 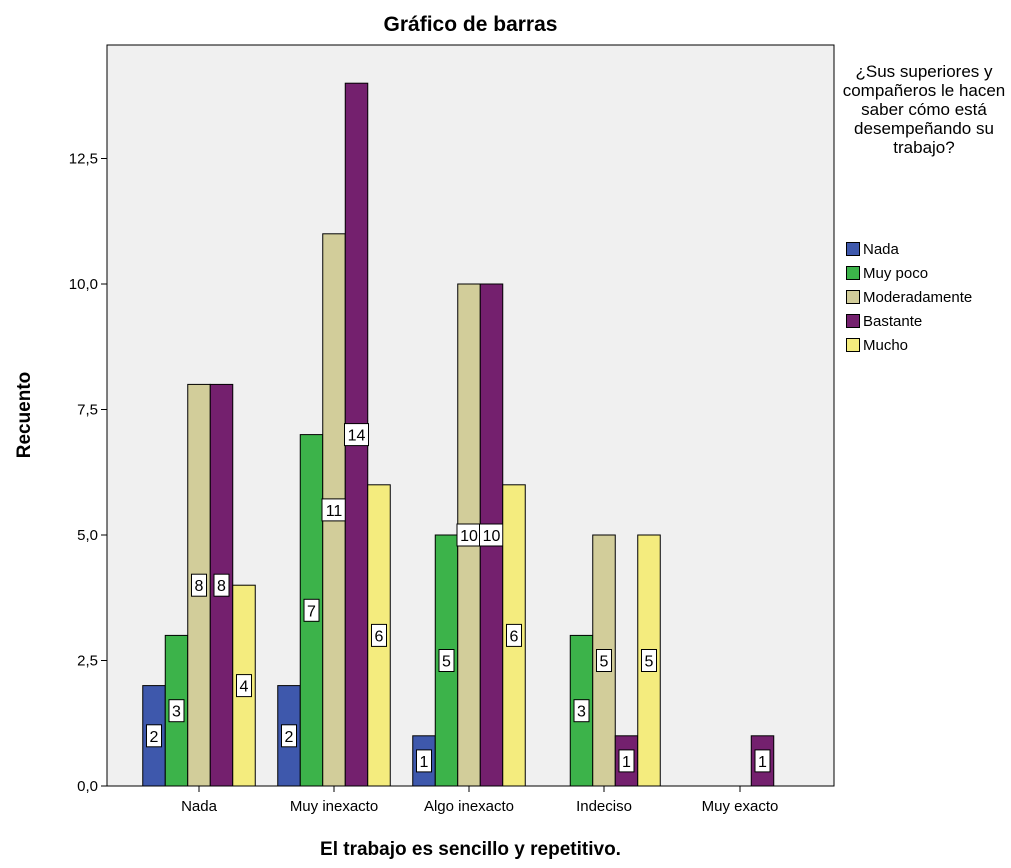 I want to click on legend-label: Muy poco, so click(x=896, y=273).